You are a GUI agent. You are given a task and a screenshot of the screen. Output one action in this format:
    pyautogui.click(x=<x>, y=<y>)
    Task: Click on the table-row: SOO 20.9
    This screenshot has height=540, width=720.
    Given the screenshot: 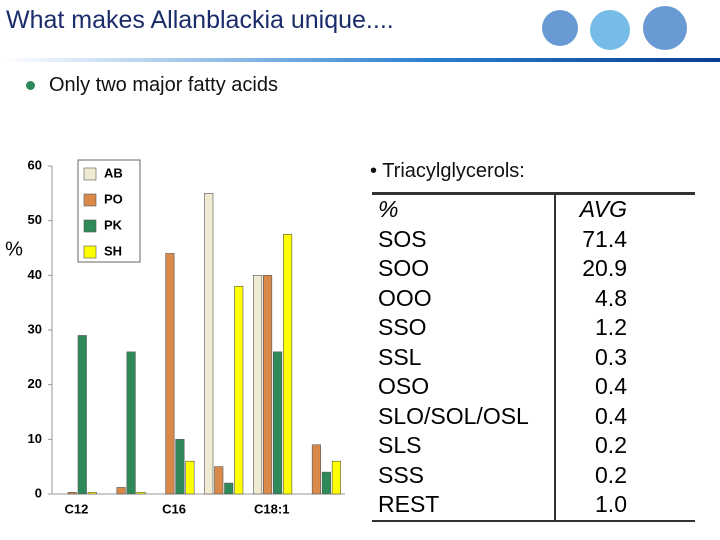 What is the action you would take?
    pyautogui.click(x=533, y=269)
    